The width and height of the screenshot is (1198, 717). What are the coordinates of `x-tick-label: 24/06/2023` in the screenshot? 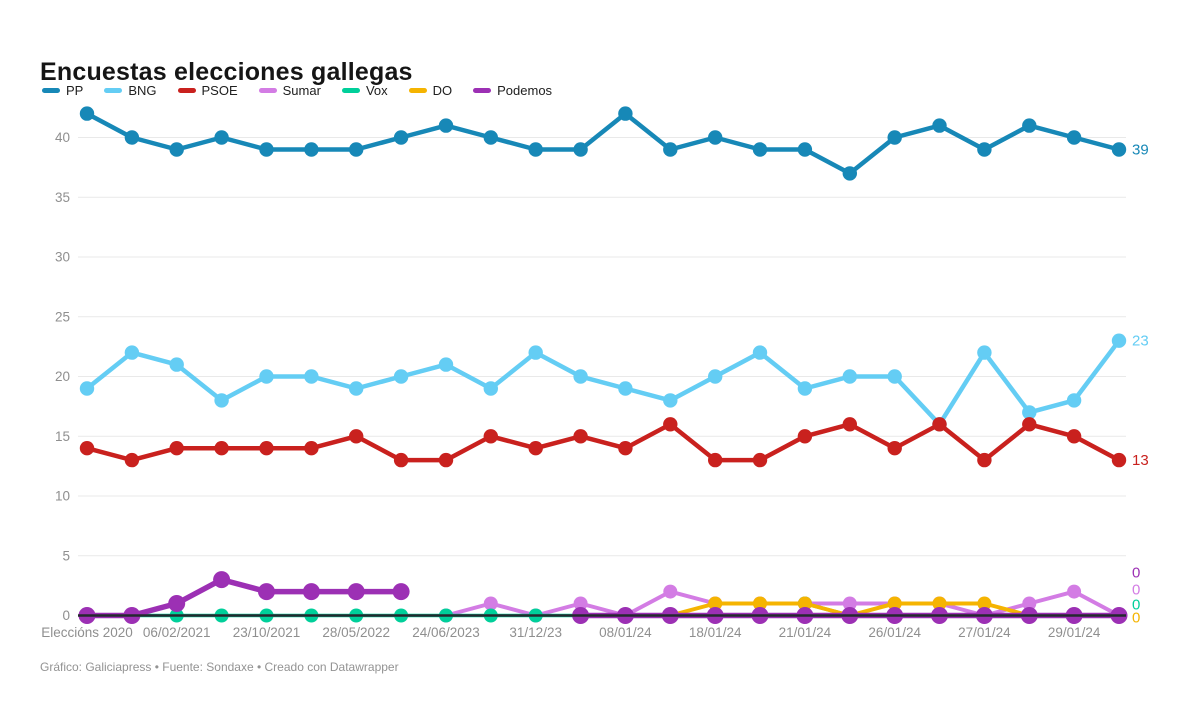 It's located at (446, 632).